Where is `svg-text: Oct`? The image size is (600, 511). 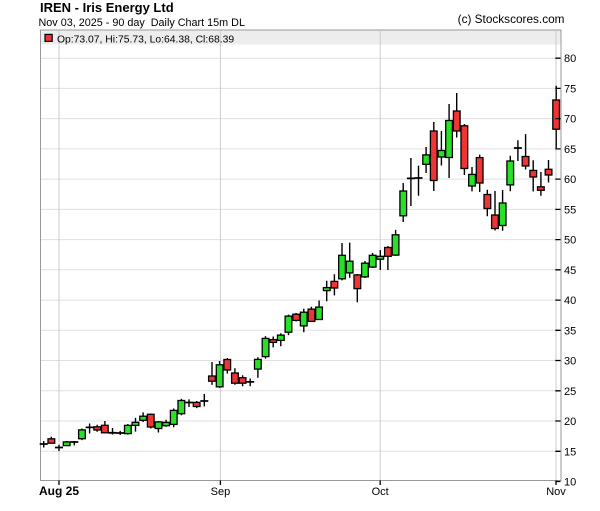 svg-text: Oct is located at coordinates (380, 492).